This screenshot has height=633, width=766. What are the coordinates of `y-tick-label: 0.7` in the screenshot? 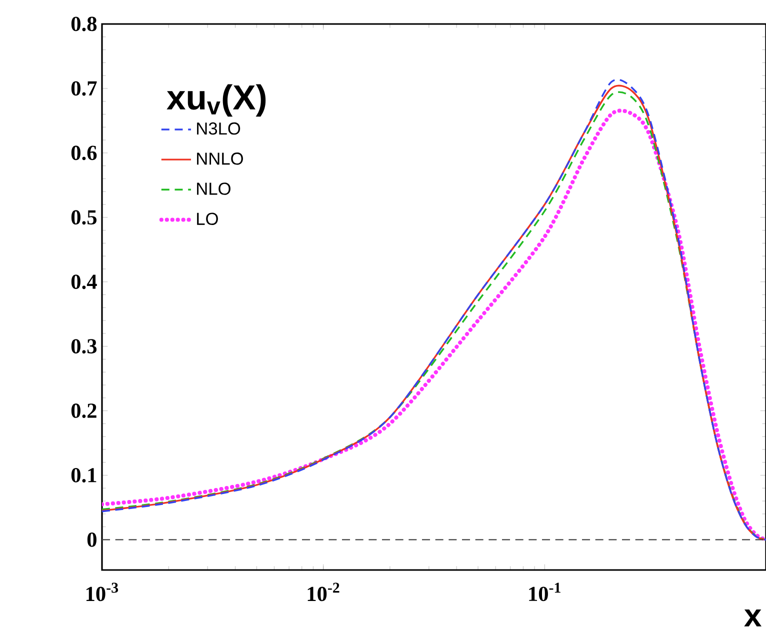 It's located at (84, 88).